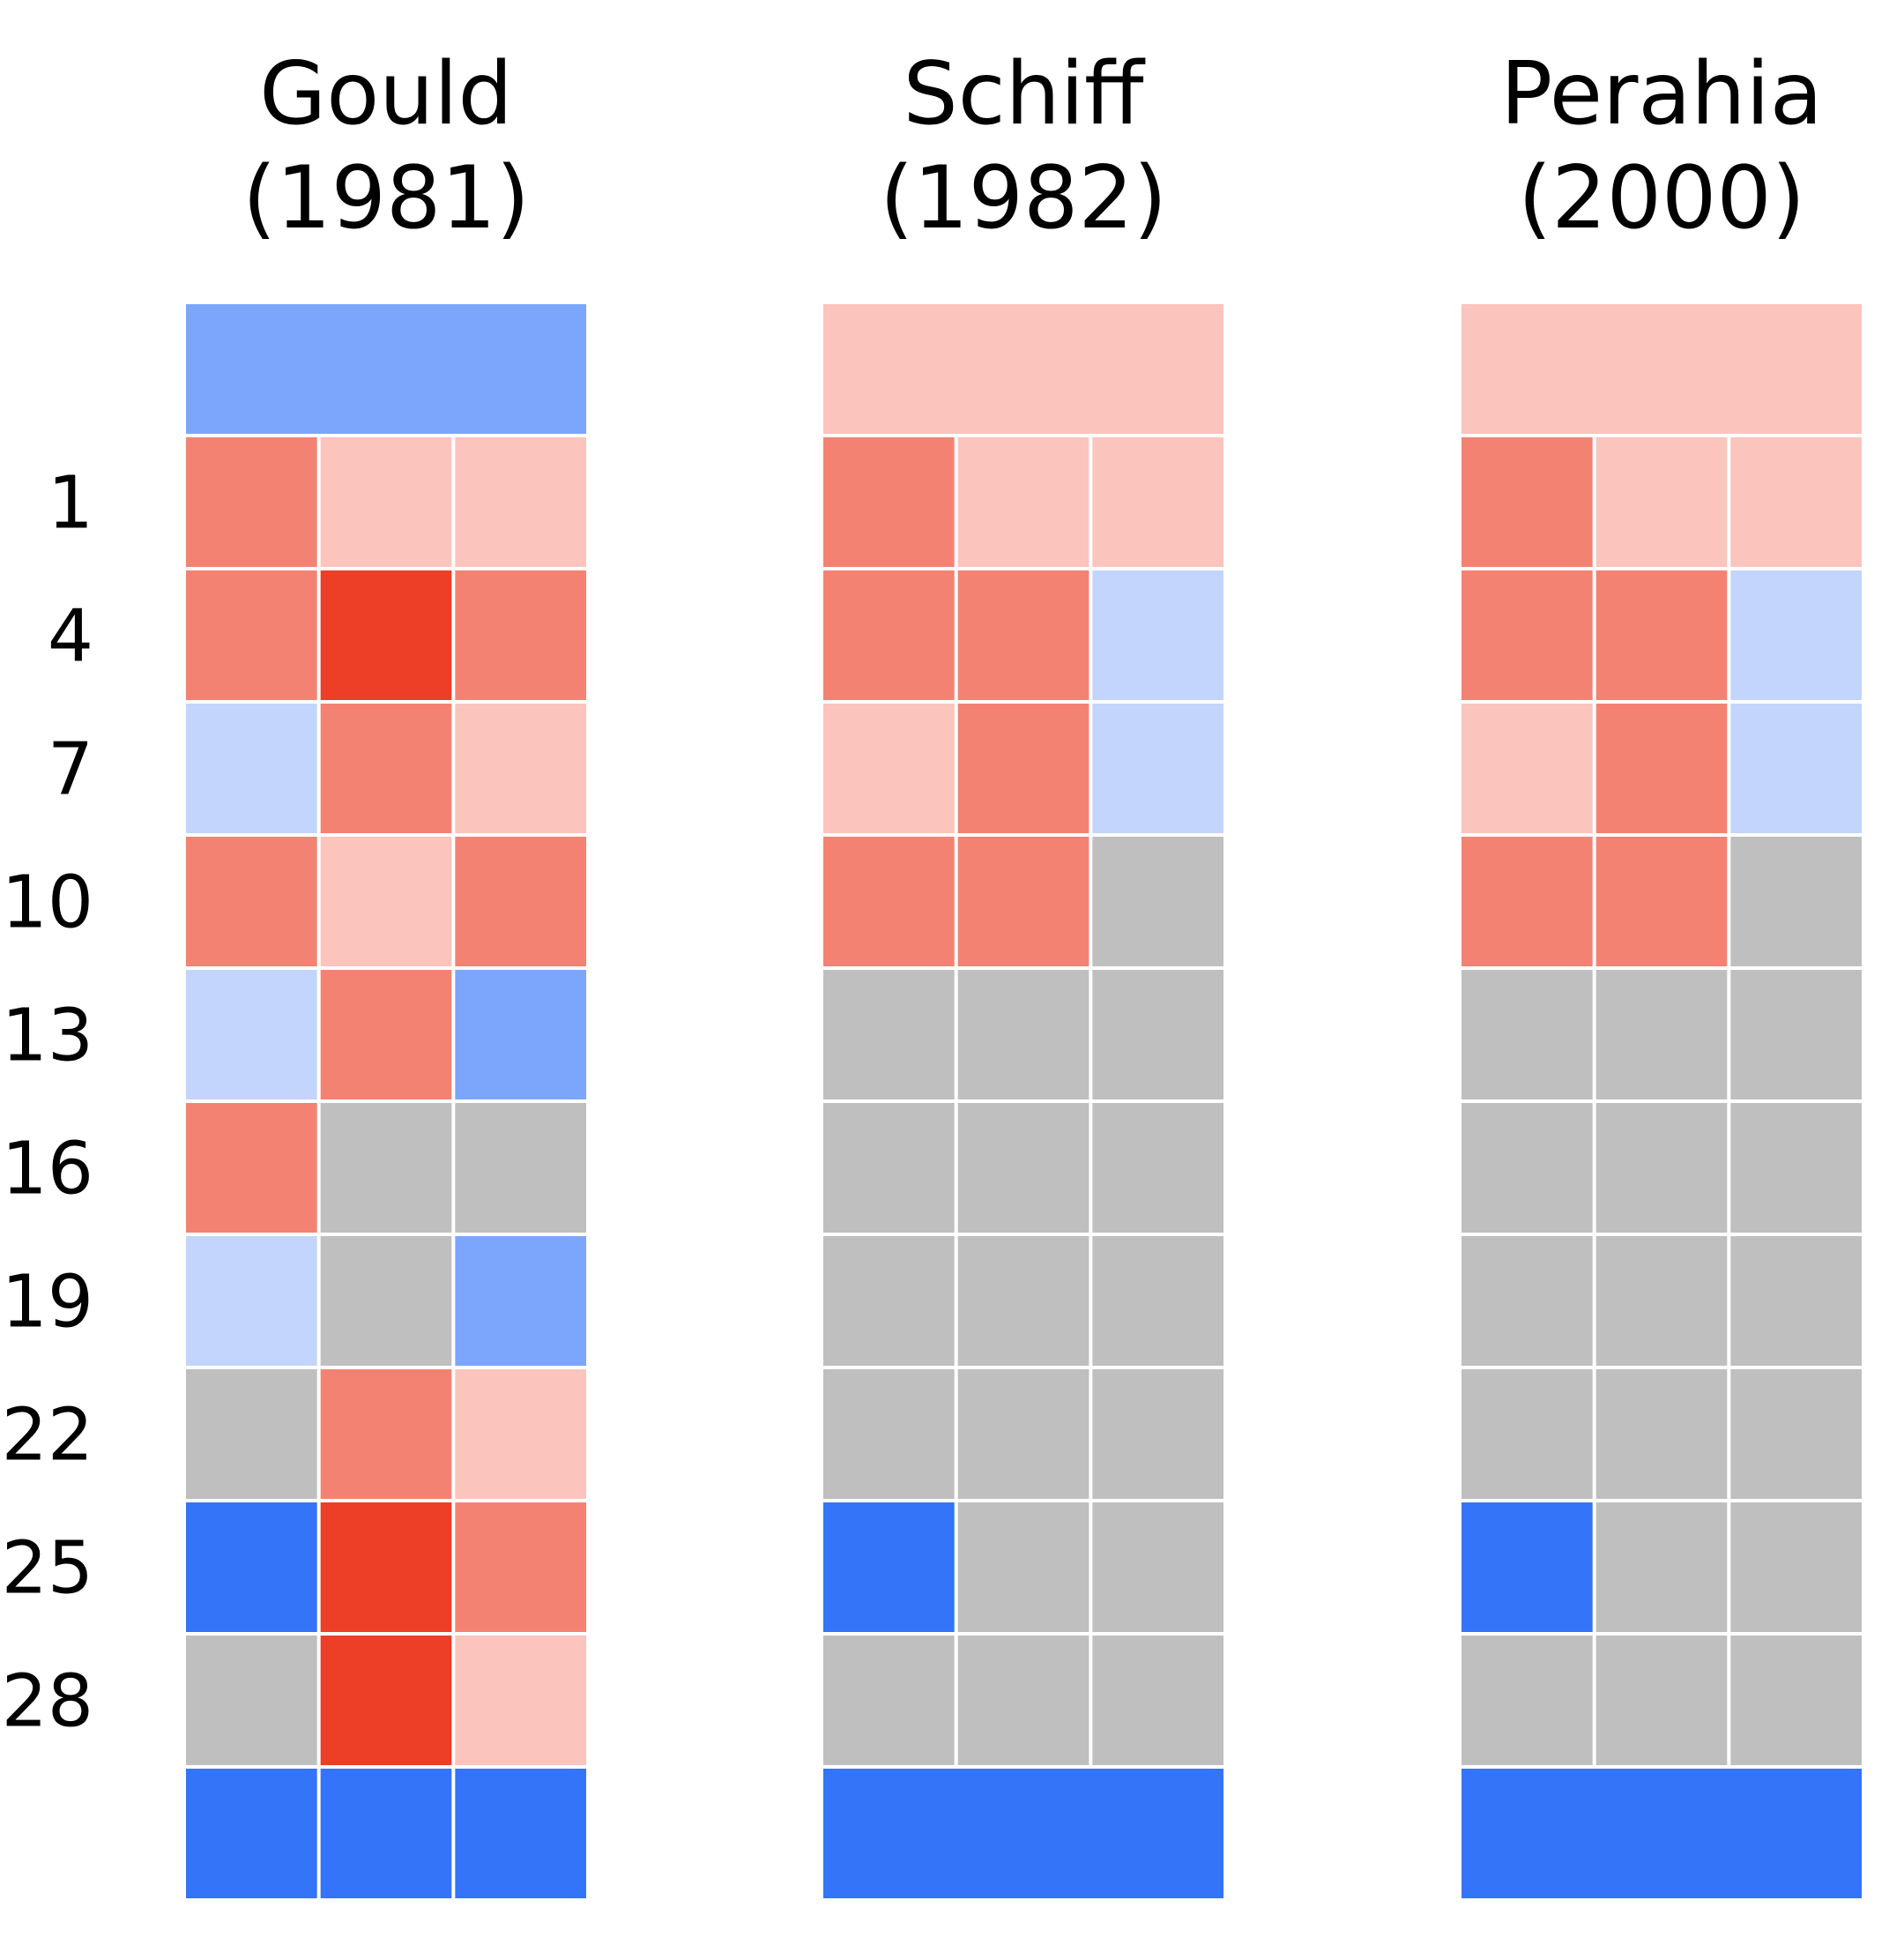 This screenshot has width=1904, height=1960. What do you see at coordinates (70, 504) in the screenshot?
I see `row-label: 1` at bounding box center [70, 504].